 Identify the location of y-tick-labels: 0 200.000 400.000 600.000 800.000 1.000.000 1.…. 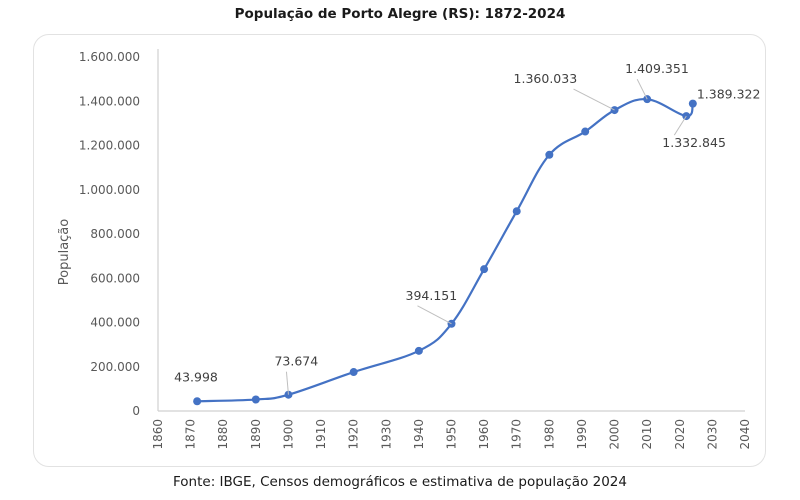
(109, 234).